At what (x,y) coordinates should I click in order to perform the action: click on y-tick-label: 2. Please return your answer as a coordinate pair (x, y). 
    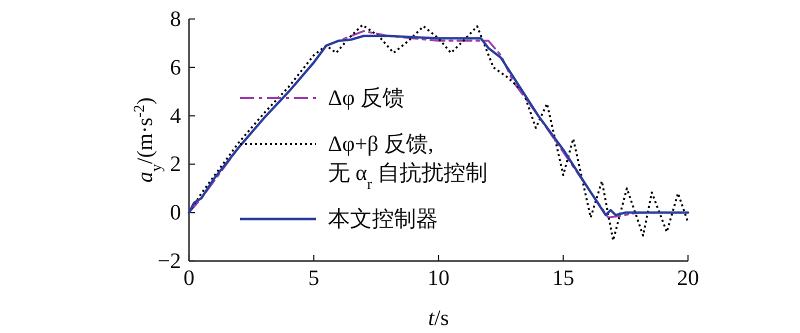
    Looking at the image, I should click on (175, 163).